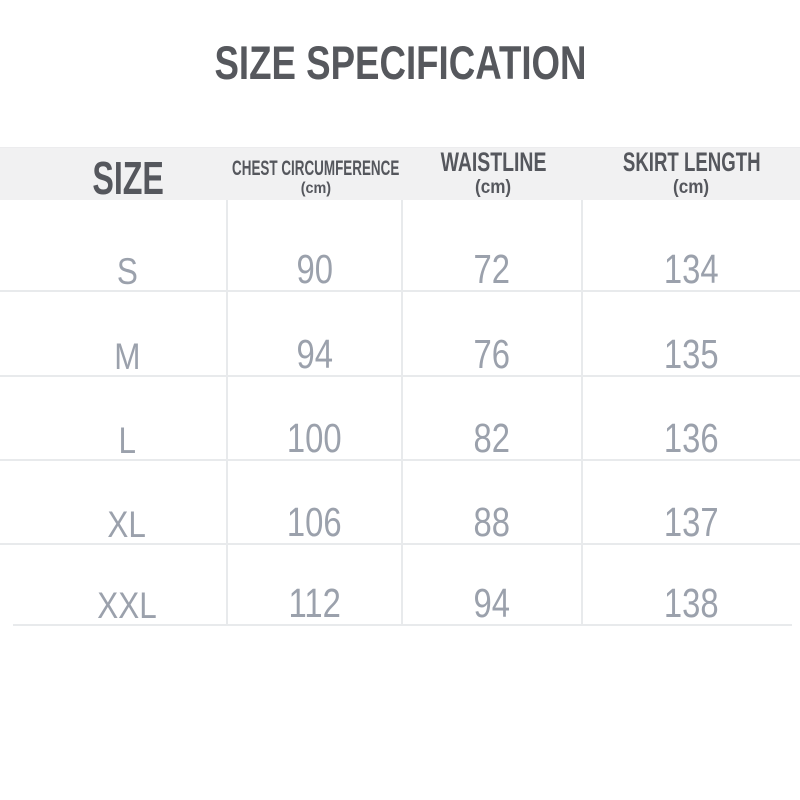  I want to click on column-header-skirt-length: SKIRT LENGTH (cm), so click(691, 174).